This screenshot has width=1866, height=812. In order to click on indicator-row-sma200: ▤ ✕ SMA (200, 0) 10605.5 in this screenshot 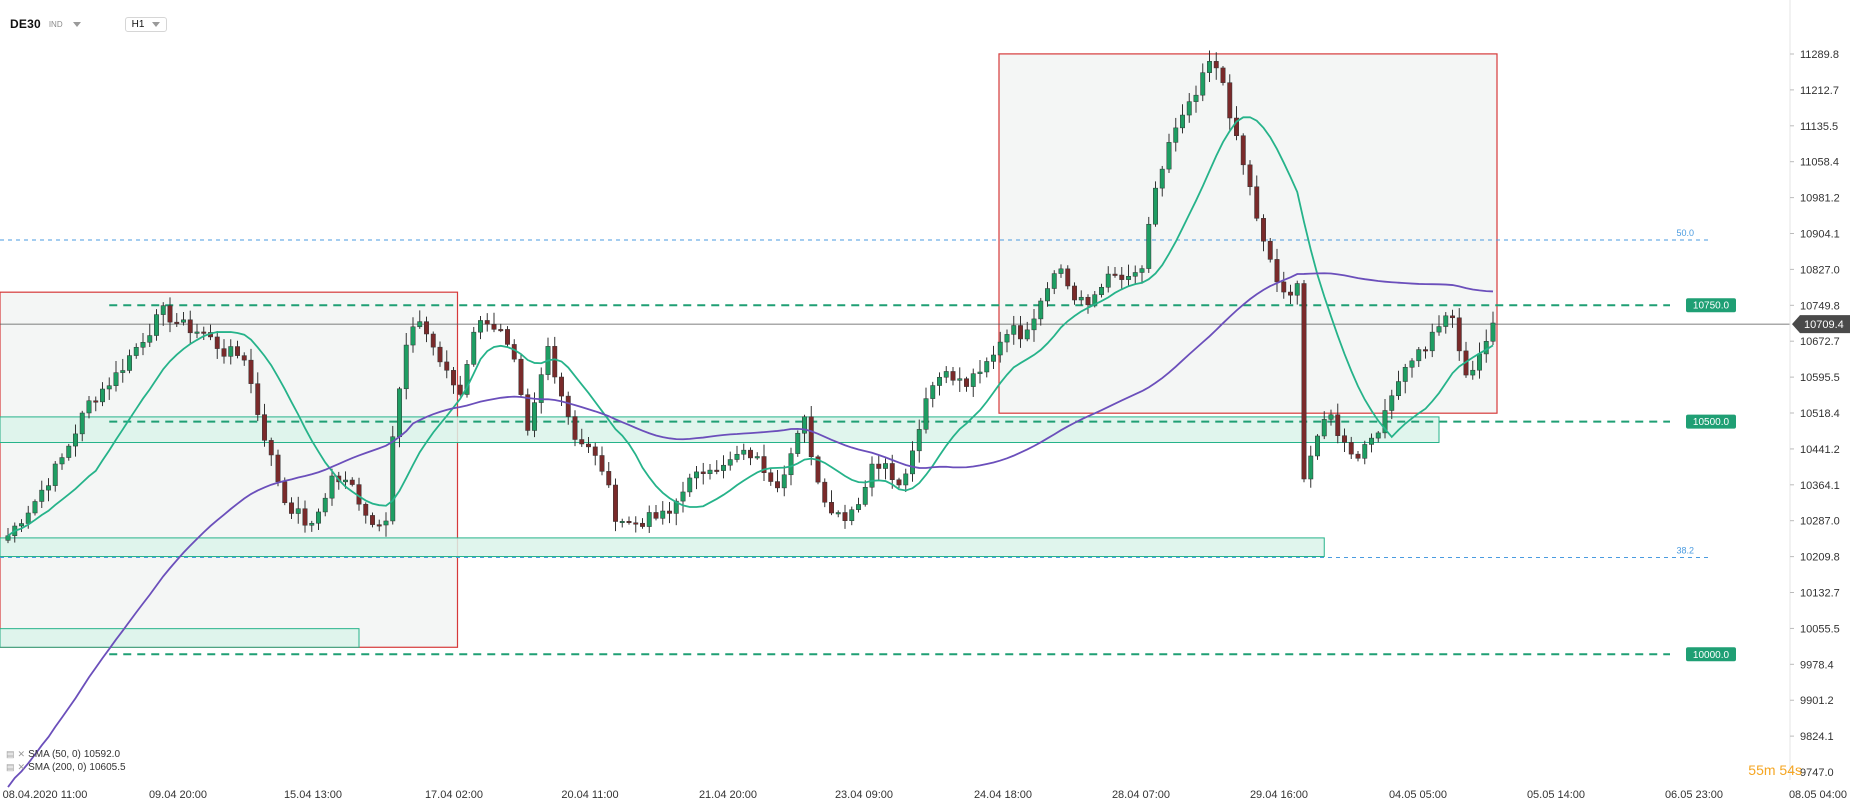, I will do `click(66, 767)`.